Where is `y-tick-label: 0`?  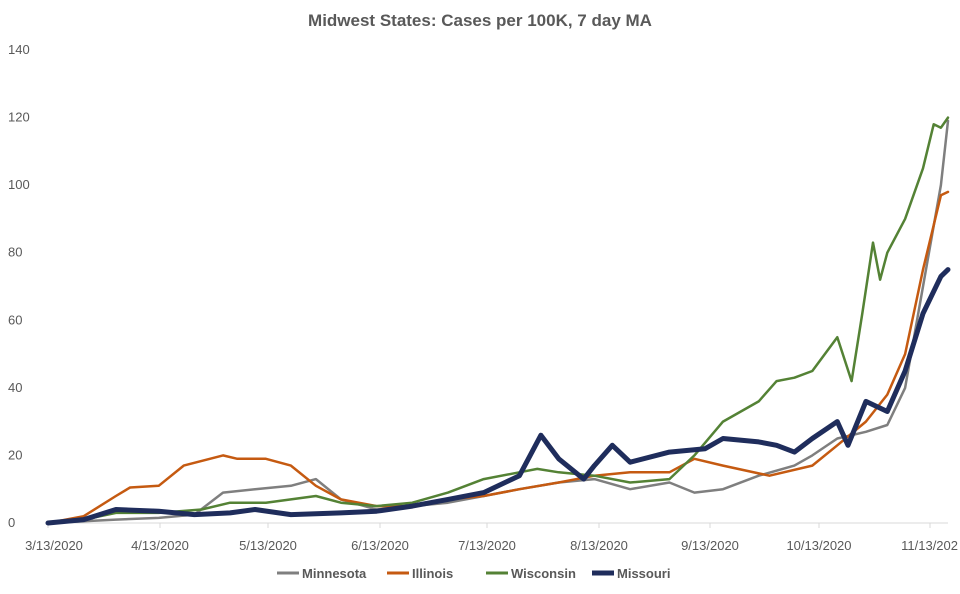 y-tick-label: 0 is located at coordinates (11, 522).